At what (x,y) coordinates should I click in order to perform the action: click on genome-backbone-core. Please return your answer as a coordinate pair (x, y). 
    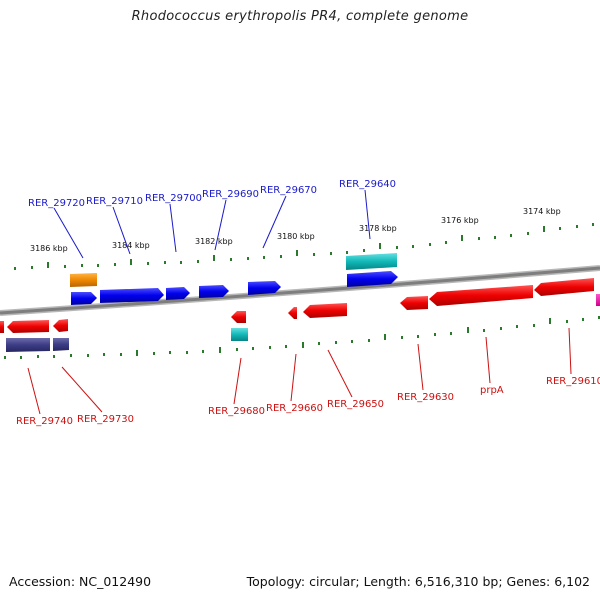
    Looking at the image, I should click on (300, 290).